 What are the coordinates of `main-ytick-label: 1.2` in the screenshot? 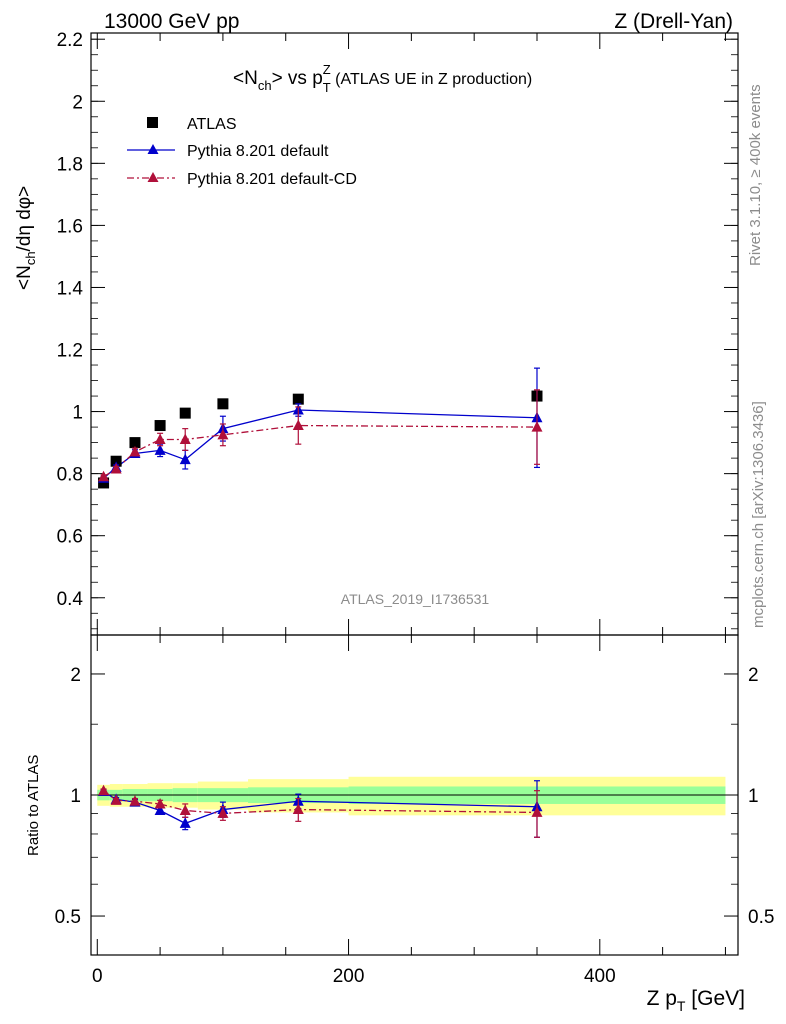 It's located at (70, 351).